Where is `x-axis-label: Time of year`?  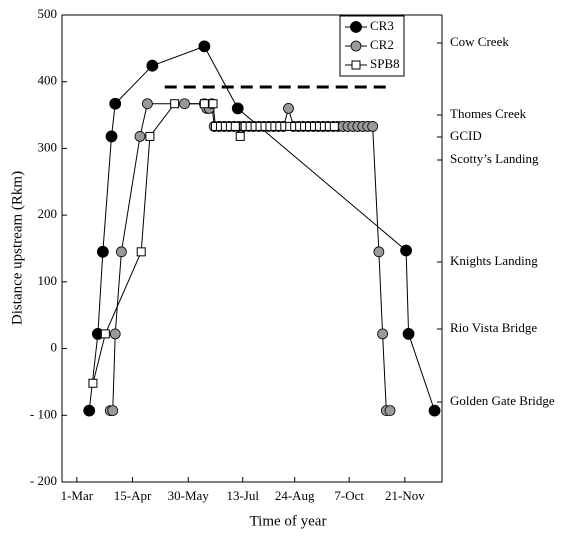
x-axis-label: Time of year is located at coordinates (288, 521).